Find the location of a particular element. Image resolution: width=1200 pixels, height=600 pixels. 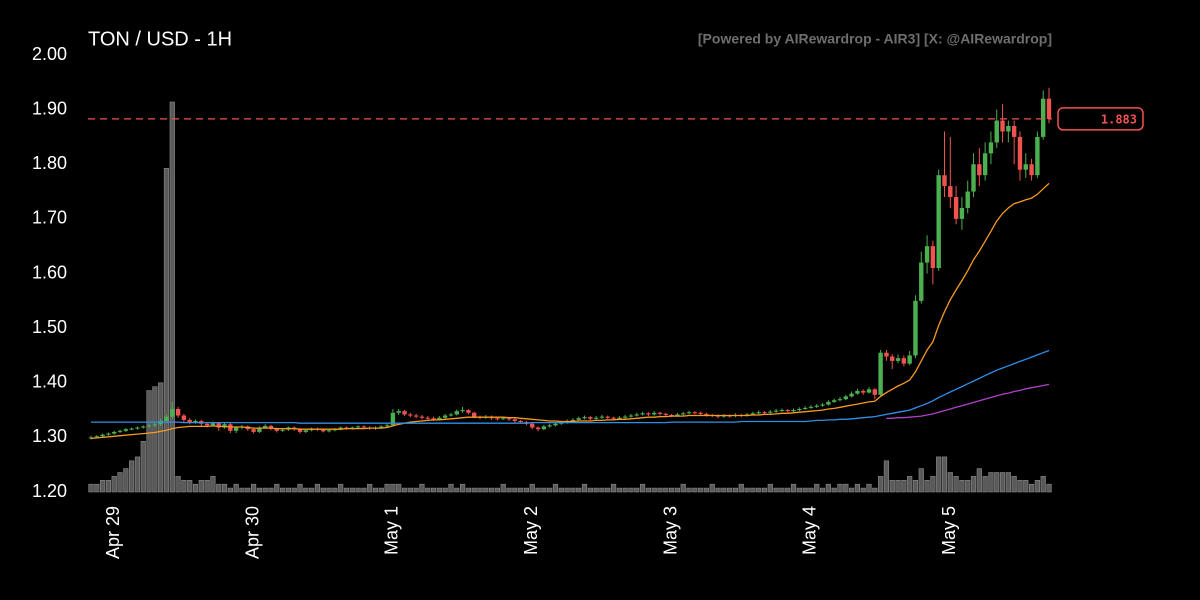

y-tick-label: 2.00 is located at coordinates (49, 54).